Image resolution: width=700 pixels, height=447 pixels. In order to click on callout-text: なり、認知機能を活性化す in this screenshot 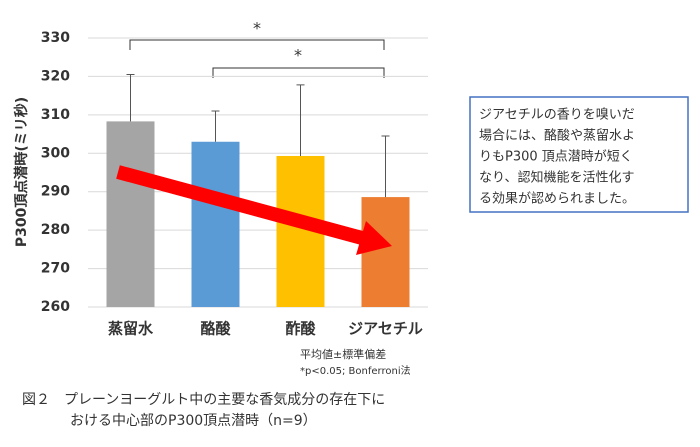, I will do `click(556, 178)`.